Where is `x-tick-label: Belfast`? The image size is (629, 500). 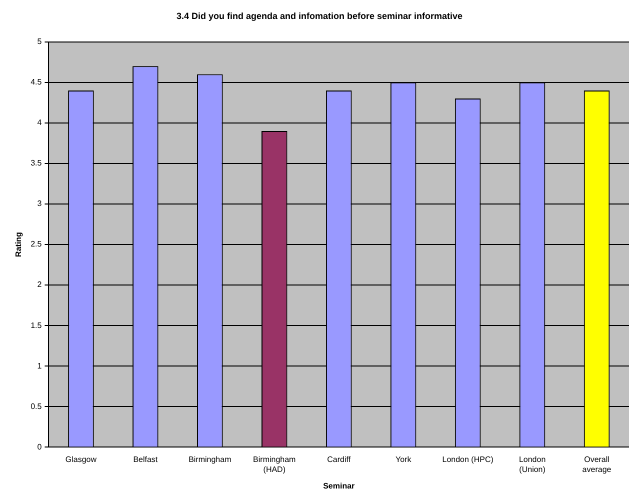
x-tick-label: Belfast is located at coordinates (145, 459).